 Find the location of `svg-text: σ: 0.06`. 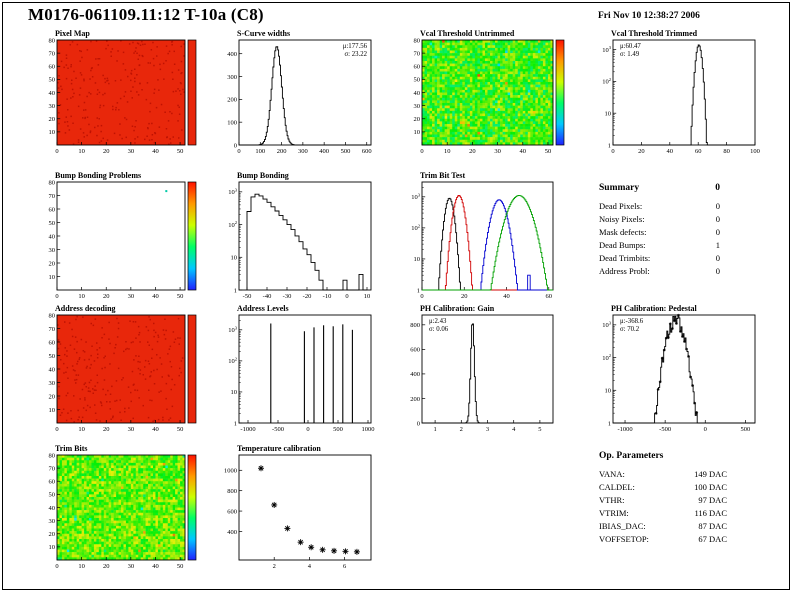

svg-text: σ: 0.06 is located at coordinates (439, 329).